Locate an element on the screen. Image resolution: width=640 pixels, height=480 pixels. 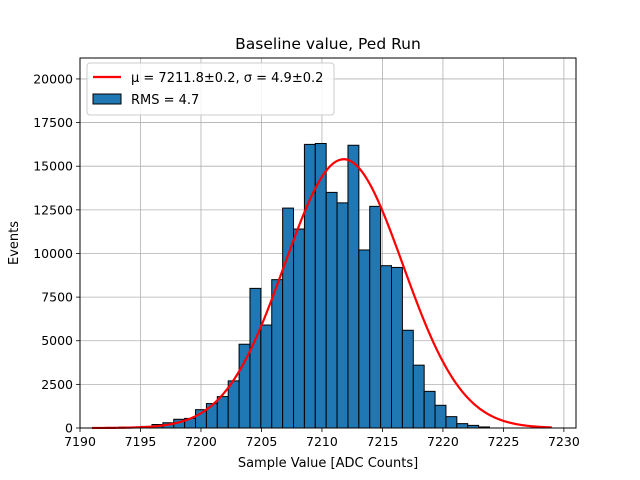
legend: μ = 7211.8±0.2, σ = 4.9±0.2 RMS = 4.7 is located at coordinates (210, 89).